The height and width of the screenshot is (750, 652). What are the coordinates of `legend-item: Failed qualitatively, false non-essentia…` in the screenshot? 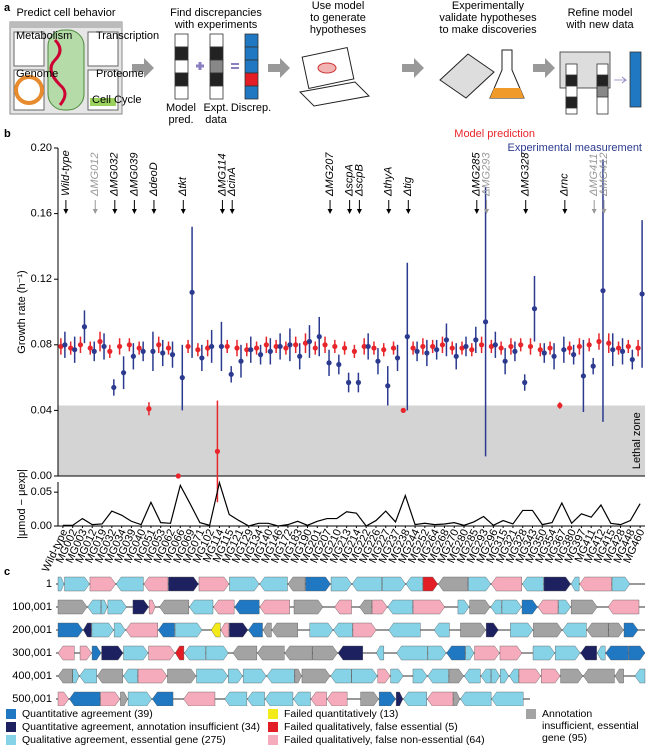 It's located at (376, 740).